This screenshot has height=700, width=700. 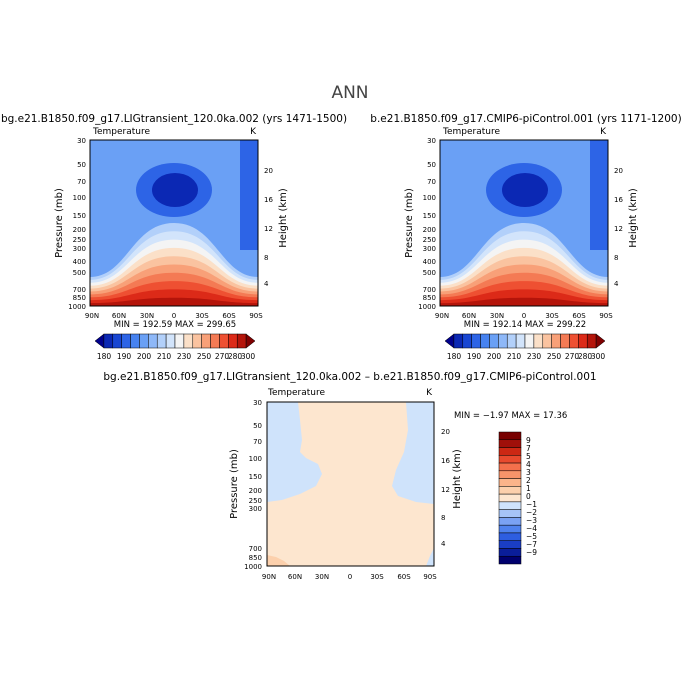 What do you see at coordinates (528, 440) in the screenshot?
I see `colorbar-label: 9` at bounding box center [528, 440].